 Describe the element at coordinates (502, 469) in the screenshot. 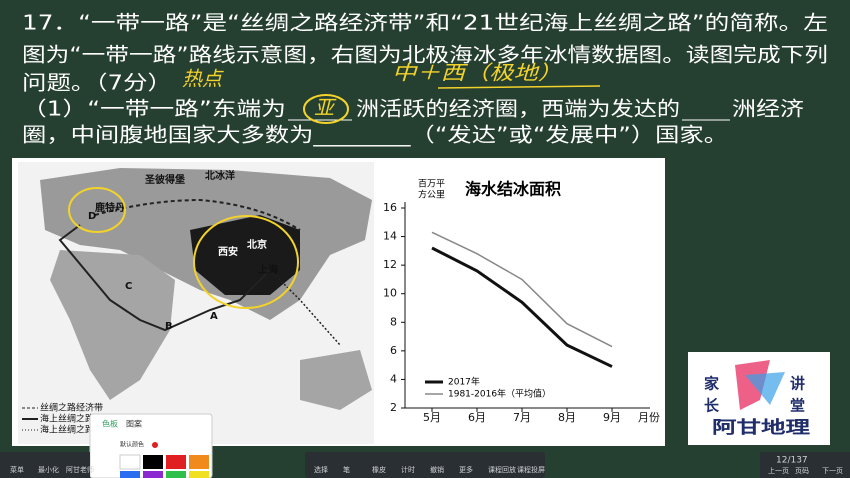

I see `toolbar-button: 课程回放` at that location.